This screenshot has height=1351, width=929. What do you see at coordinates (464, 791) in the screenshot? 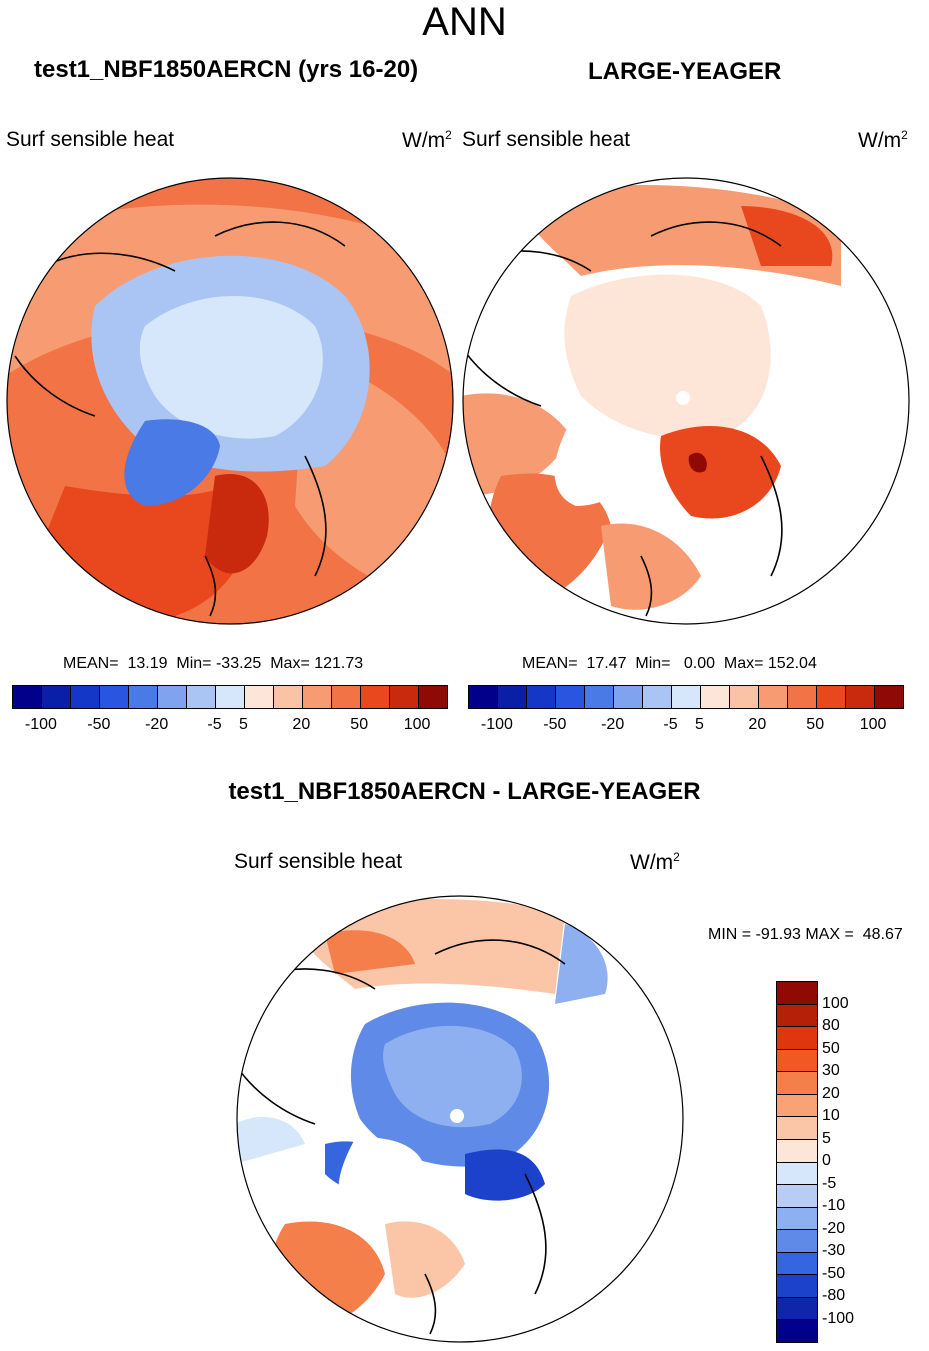
I see `diff-case-title: test1_NBF1850AERCN - LARGE-YEAGER` at bounding box center [464, 791].